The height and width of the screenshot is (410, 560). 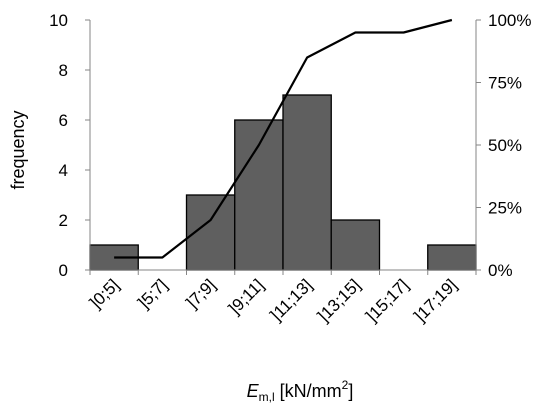 I want to click on right-axis-tick-label: 50%, so click(x=505, y=145).